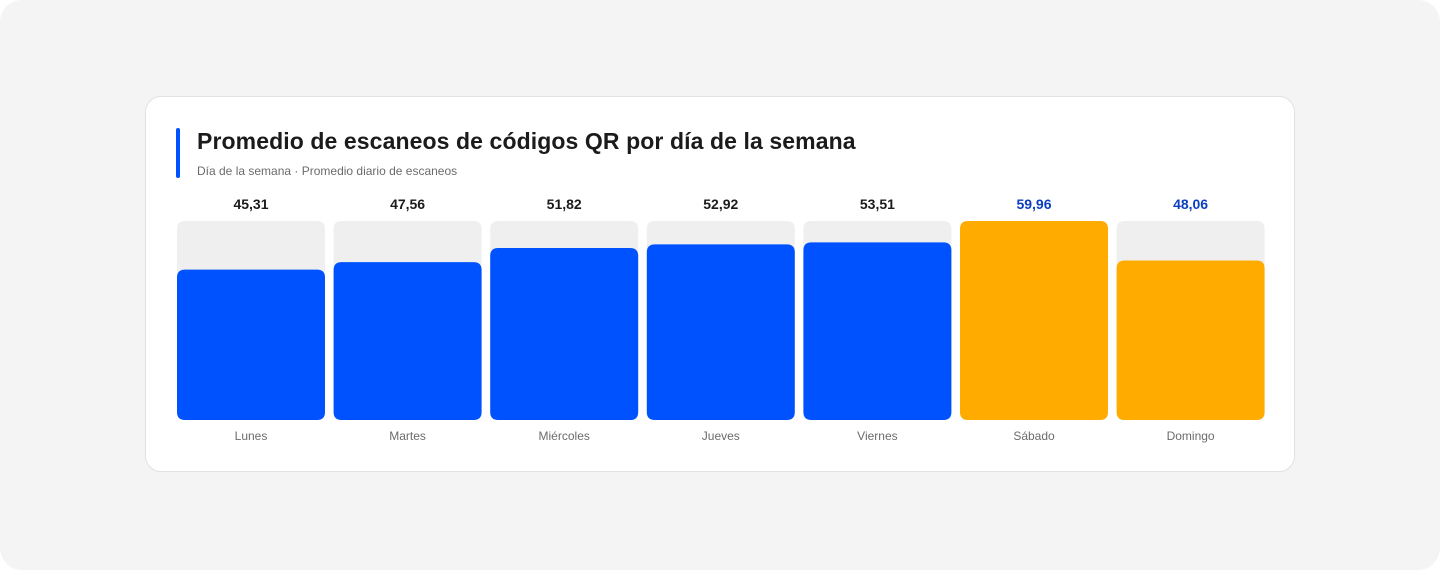  What do you see at coordinates (720, 332) in the screenshot?
I see `bar-jueves` at bounding box center [720, 332].